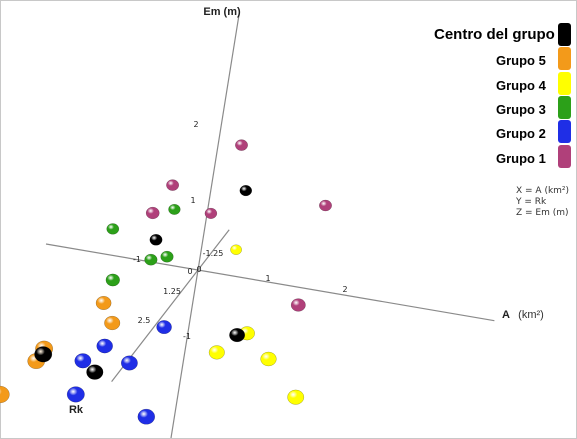 The width and height of the screenshot is (577, 439). Describe the element at coordinates (172, 291) in the screenshot. I see `y-tick-label: 1.25` at that location.